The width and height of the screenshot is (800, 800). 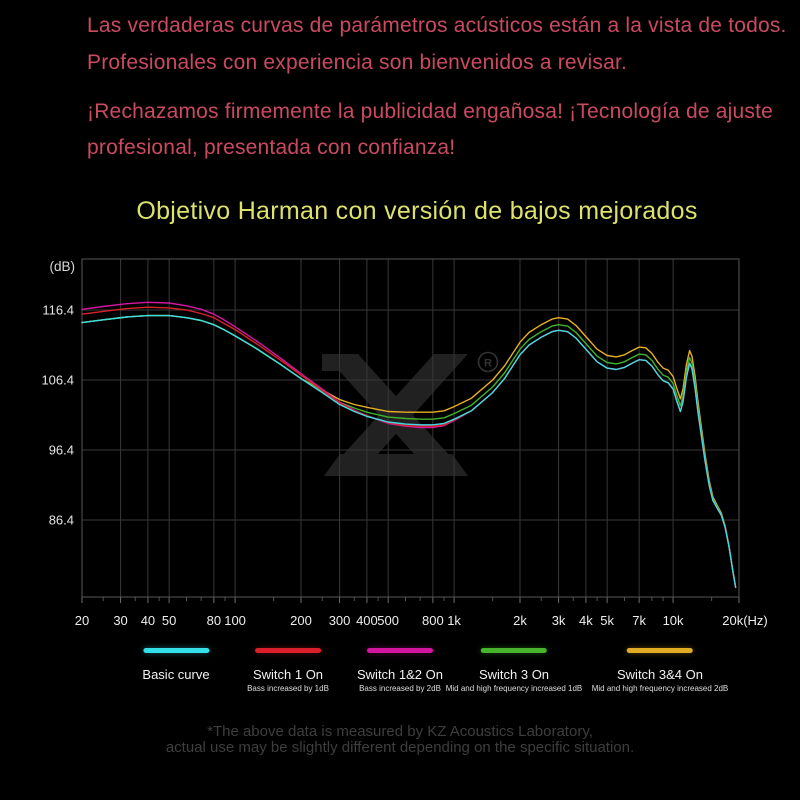 I want to click on svg-text: 106.4, so click(x=57, y=380).